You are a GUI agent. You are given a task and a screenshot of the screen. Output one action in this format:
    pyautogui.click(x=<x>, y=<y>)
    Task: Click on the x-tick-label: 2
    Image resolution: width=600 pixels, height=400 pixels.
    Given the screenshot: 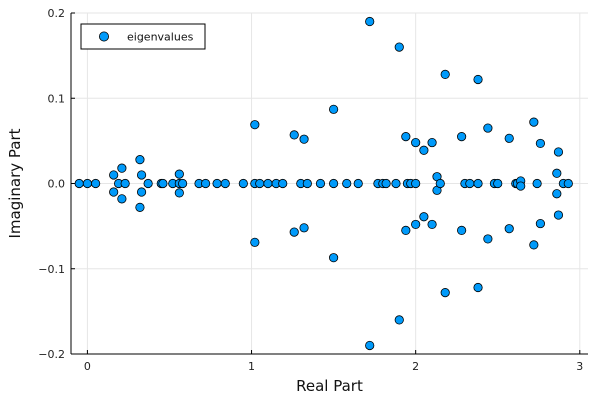 What is the action you would take?
    pyautogui.click(x=415, y=366)
    